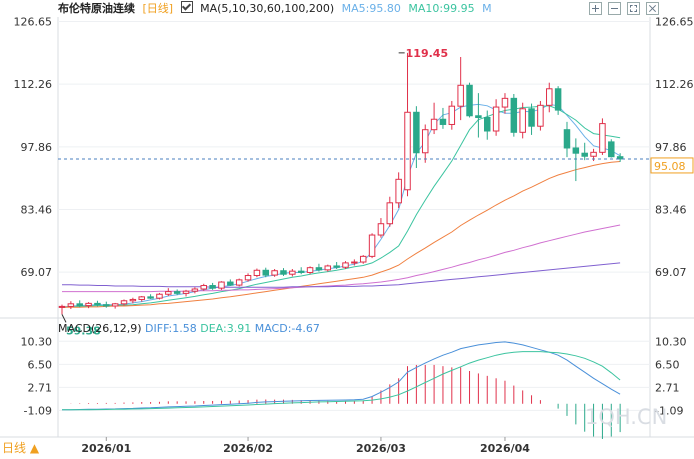 The image size is (694, 459). I want to click on macd-tick-right: 6.50, so click(667, 364).